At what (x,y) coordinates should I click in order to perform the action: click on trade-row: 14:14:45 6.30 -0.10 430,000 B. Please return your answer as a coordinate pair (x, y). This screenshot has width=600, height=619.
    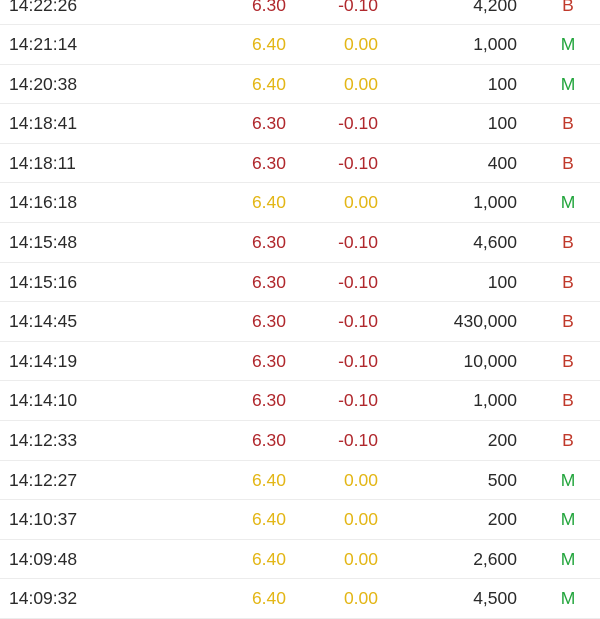
    Looking at the image, I should click on (300, 322).